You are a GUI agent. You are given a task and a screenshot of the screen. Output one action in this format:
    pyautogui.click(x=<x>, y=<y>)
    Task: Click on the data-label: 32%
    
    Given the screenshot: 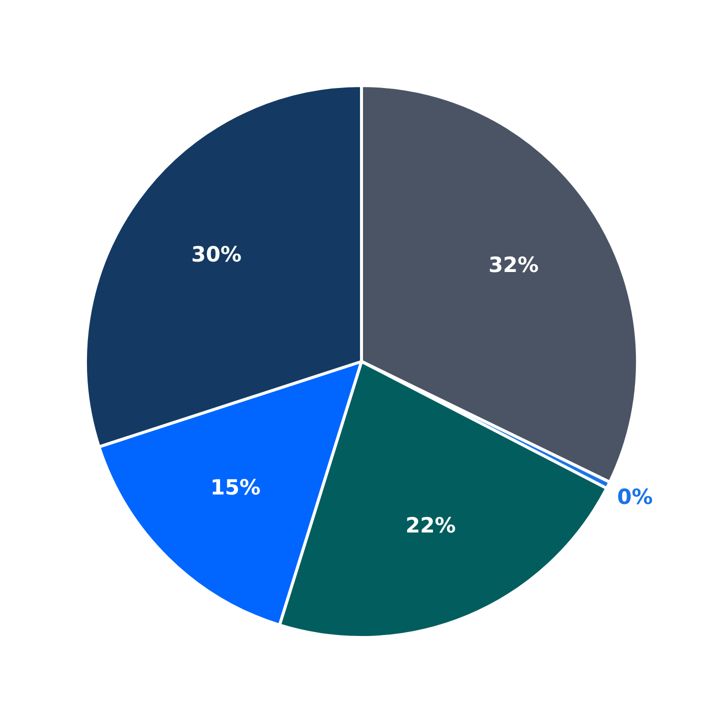 What is the action you would take?
    pyautogui.click(x=513, y=264)
    